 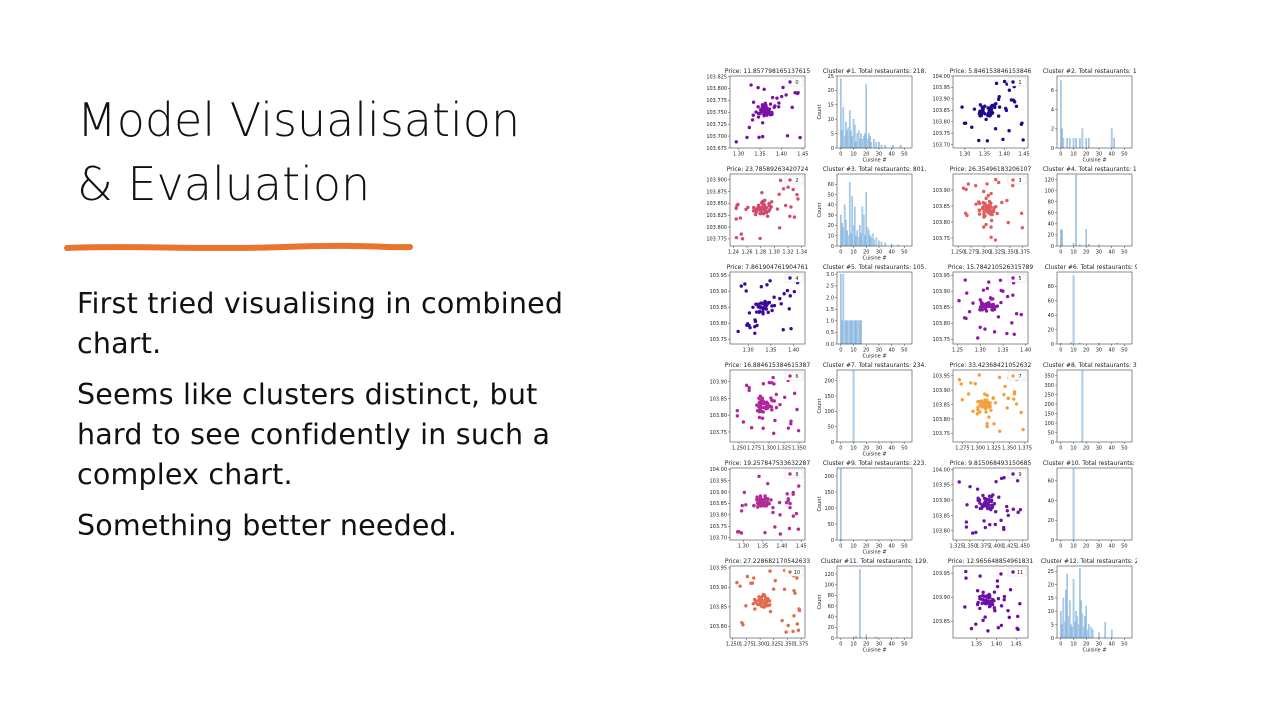 What do you see at coordinates (1009, 547) in the screenshot?
I see `x-tick-label: 1.425` at bounding box center [1009, 547].